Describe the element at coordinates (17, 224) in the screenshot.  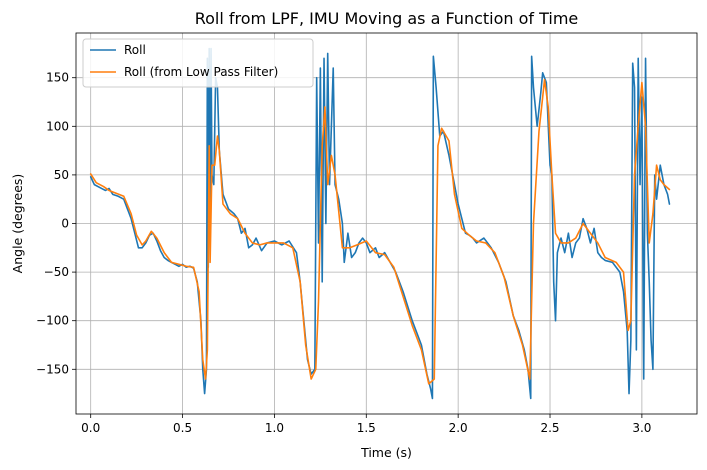
I see `y-axis-label: Angle (degrees)` at that location.